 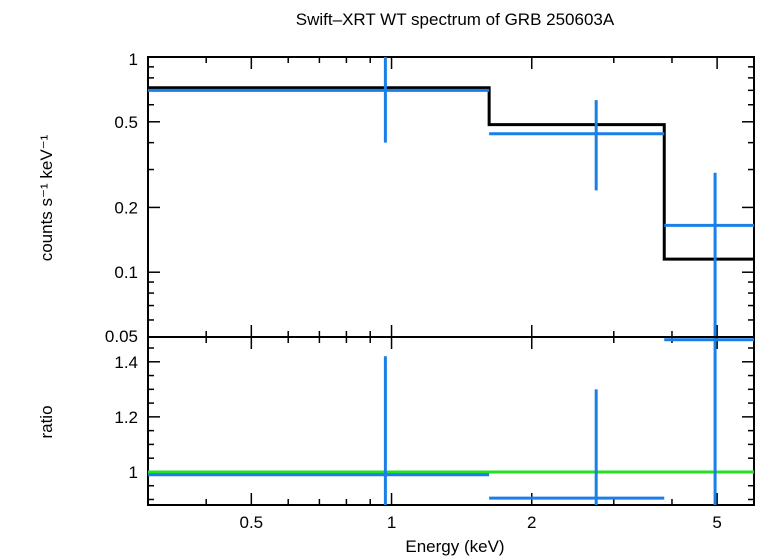 I want to click on x-tick-label: 1, so click(x=391, y=522).